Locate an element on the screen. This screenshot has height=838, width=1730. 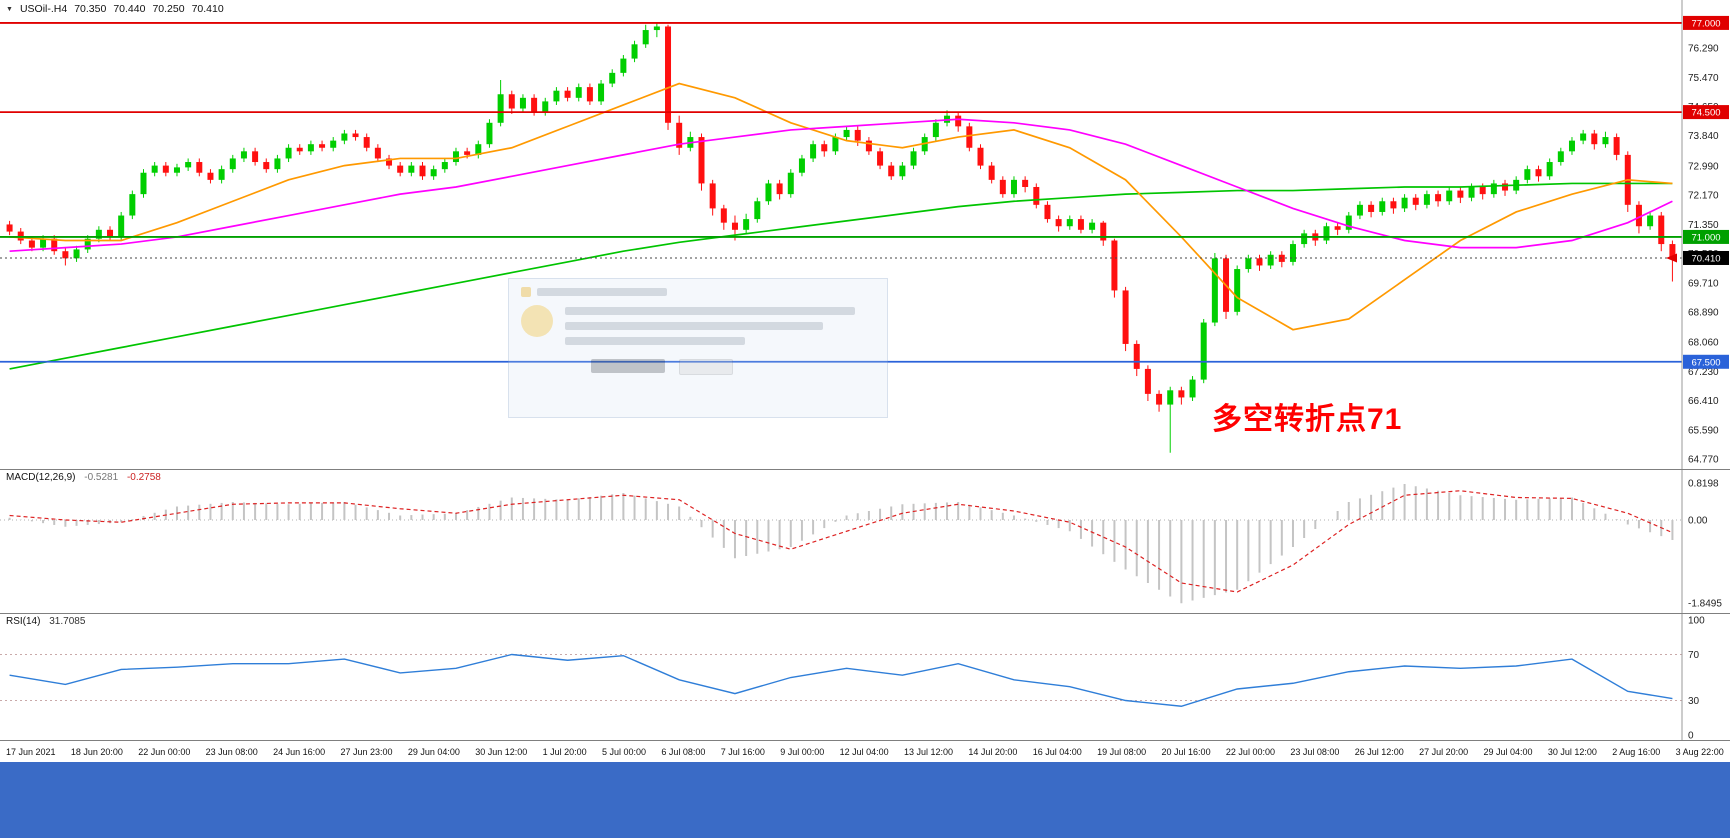
time-axis-label: 30 Jun 12:00 is located at coordinates (501, 751).